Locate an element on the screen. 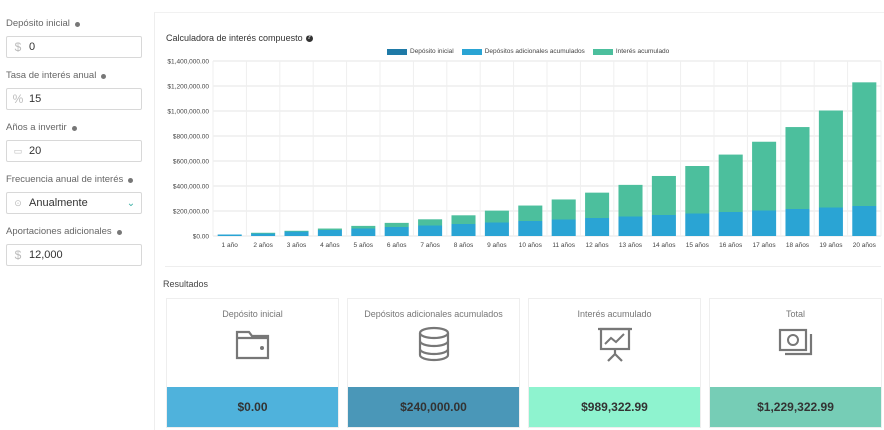 This screenshot has height=430, width=884. years-value: 20 is located at coordinates (35, 151).